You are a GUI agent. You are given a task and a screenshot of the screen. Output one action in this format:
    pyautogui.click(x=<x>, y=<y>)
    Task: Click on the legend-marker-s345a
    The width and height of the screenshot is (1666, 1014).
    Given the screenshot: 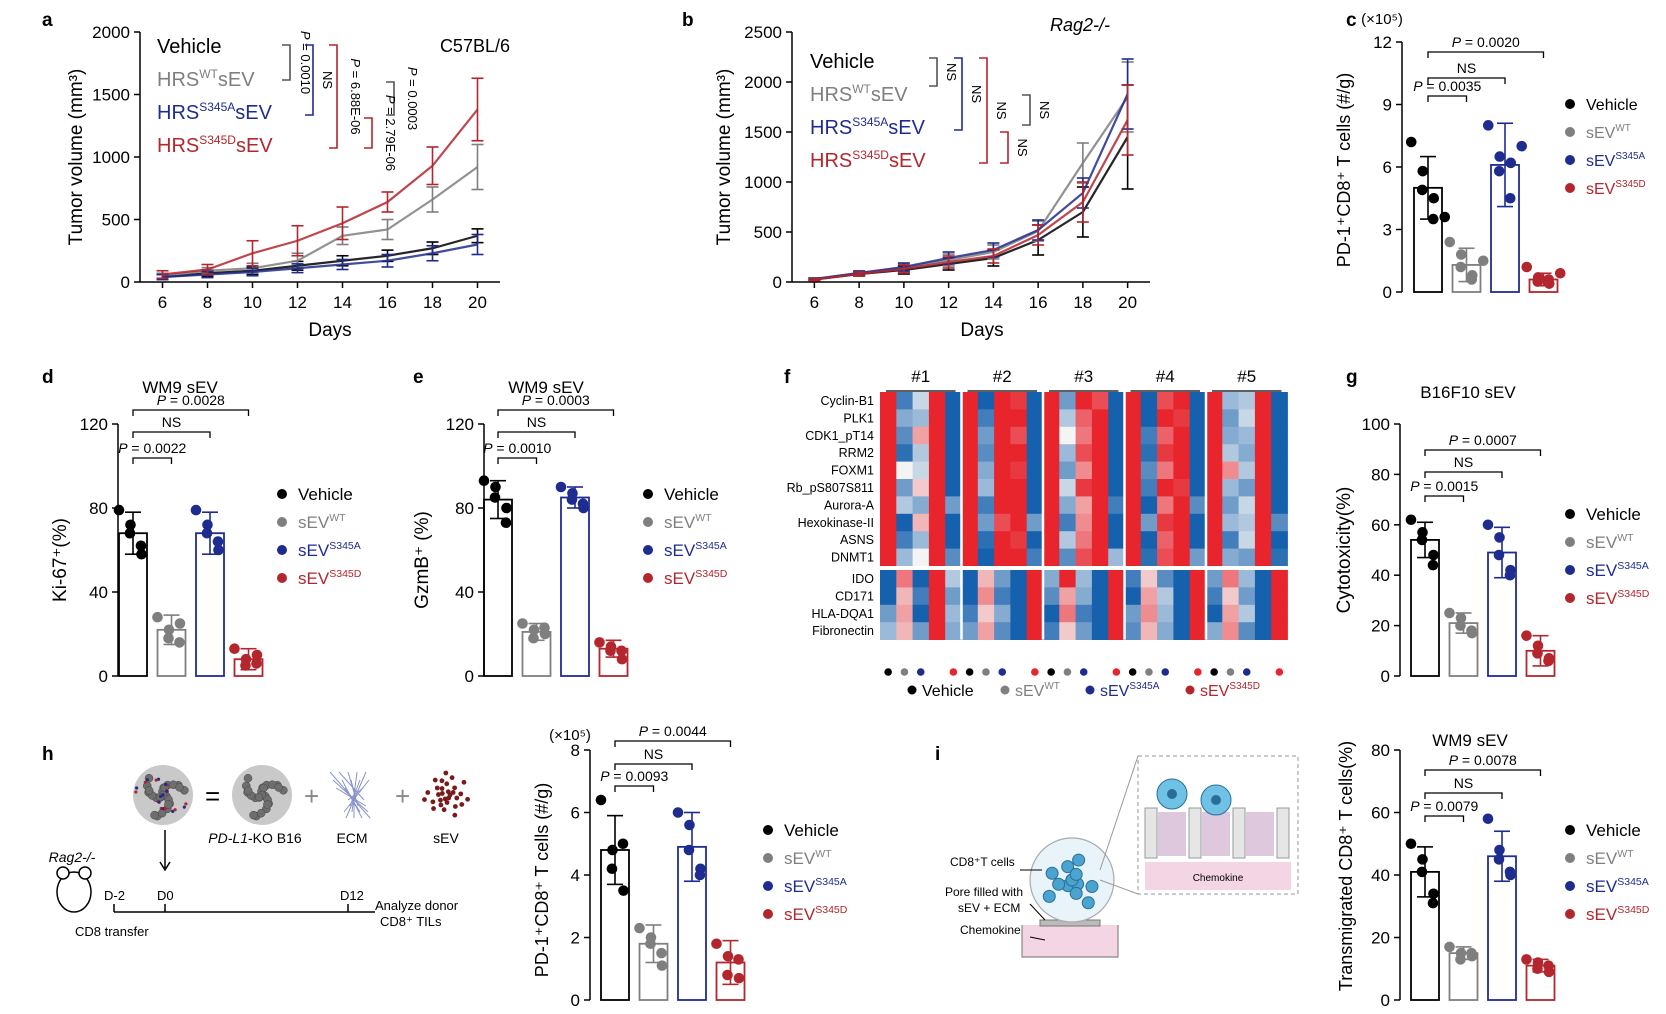 What is the action you would take?
    pyautogui.click(x=282, y=550)
    